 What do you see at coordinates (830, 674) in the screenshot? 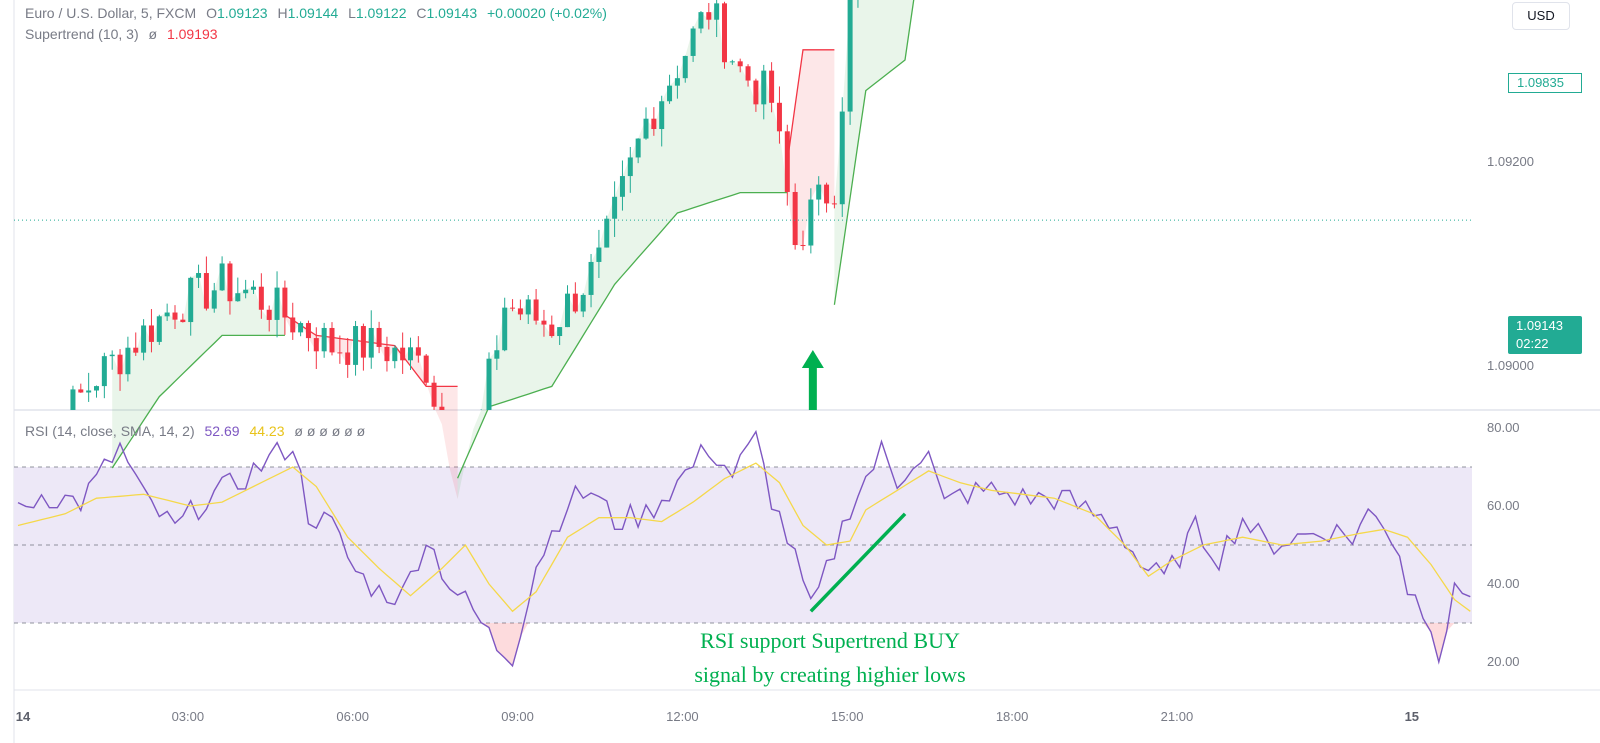
I see `annotation-line-2: signal by creating highier lows` at bounding box center [830, 674].